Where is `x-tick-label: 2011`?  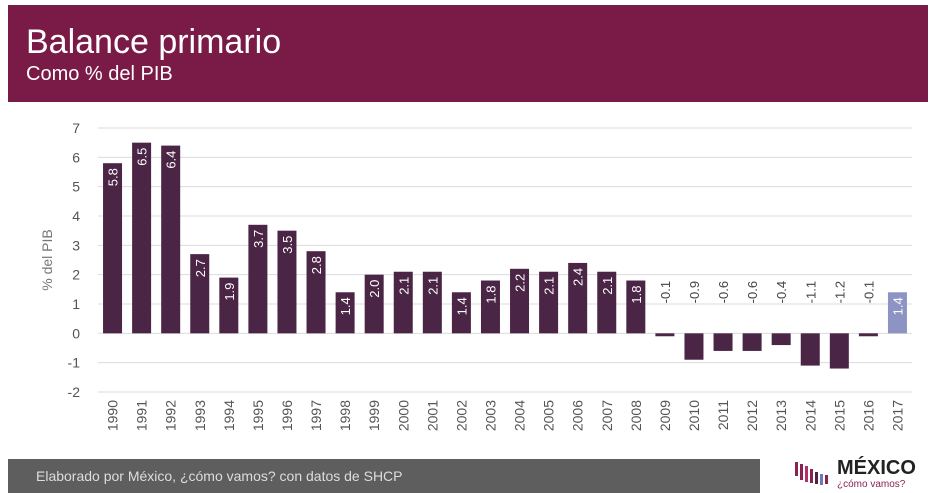
x-tick-label: 2011 is located at coordinates (723, 415).